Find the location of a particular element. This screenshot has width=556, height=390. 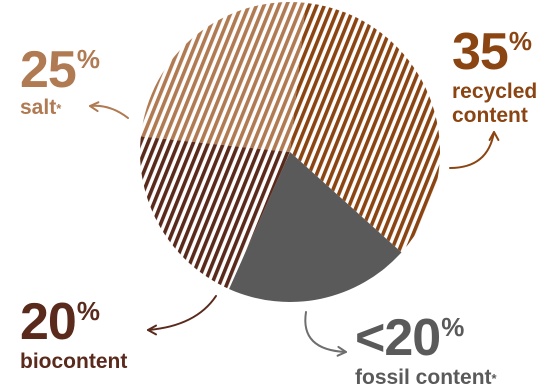

label-recycled: 35% recycled content is located at coordinates (494, 77).